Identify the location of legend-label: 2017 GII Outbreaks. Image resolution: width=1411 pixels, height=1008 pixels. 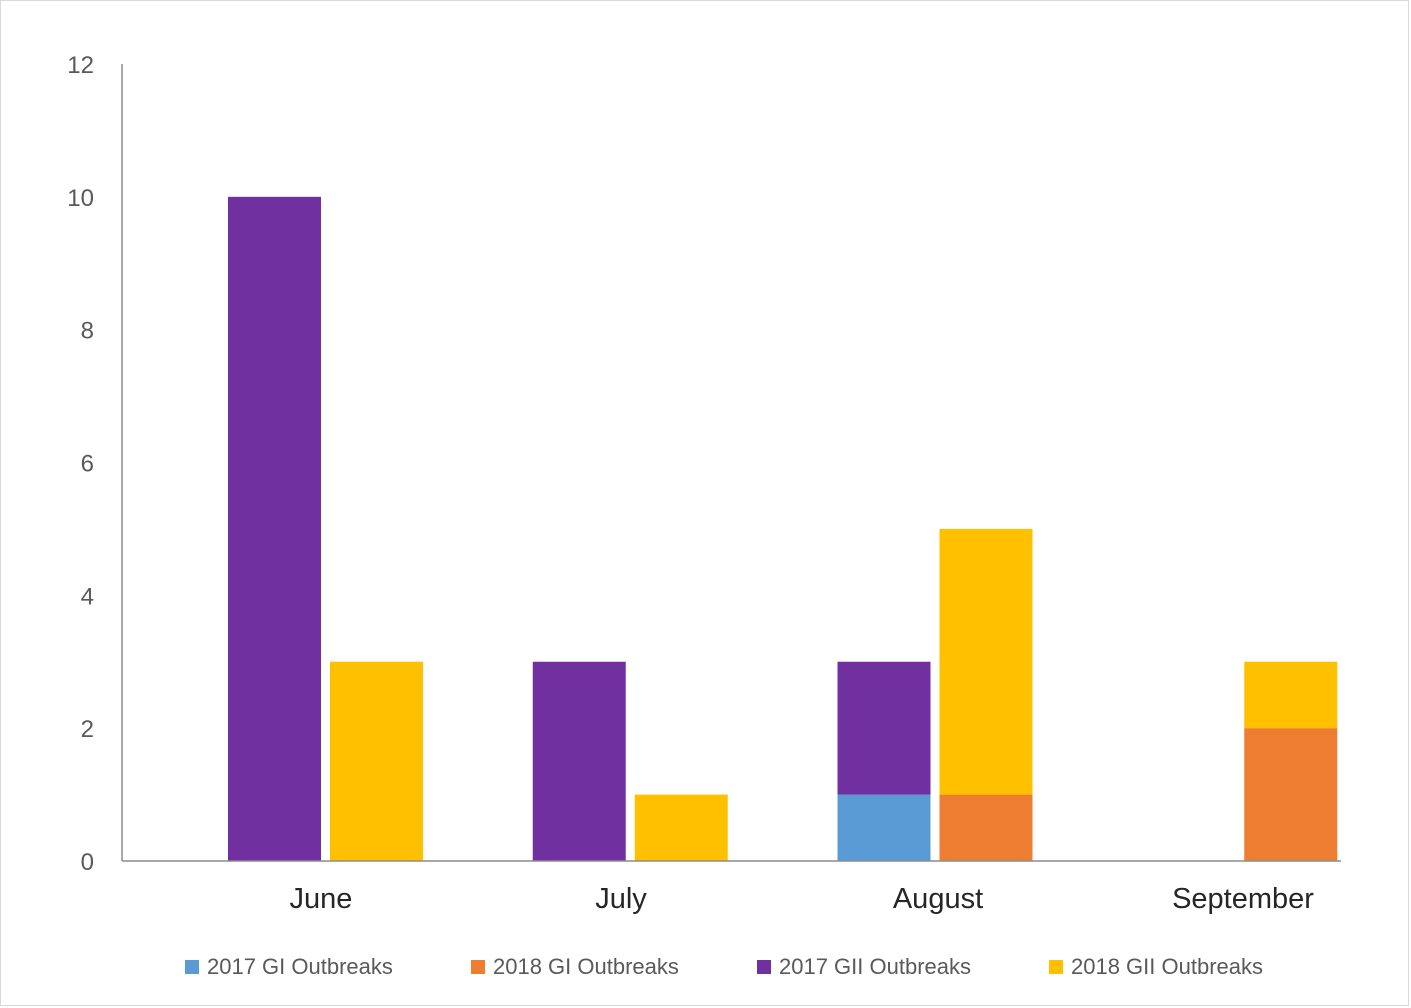
(875, 966).